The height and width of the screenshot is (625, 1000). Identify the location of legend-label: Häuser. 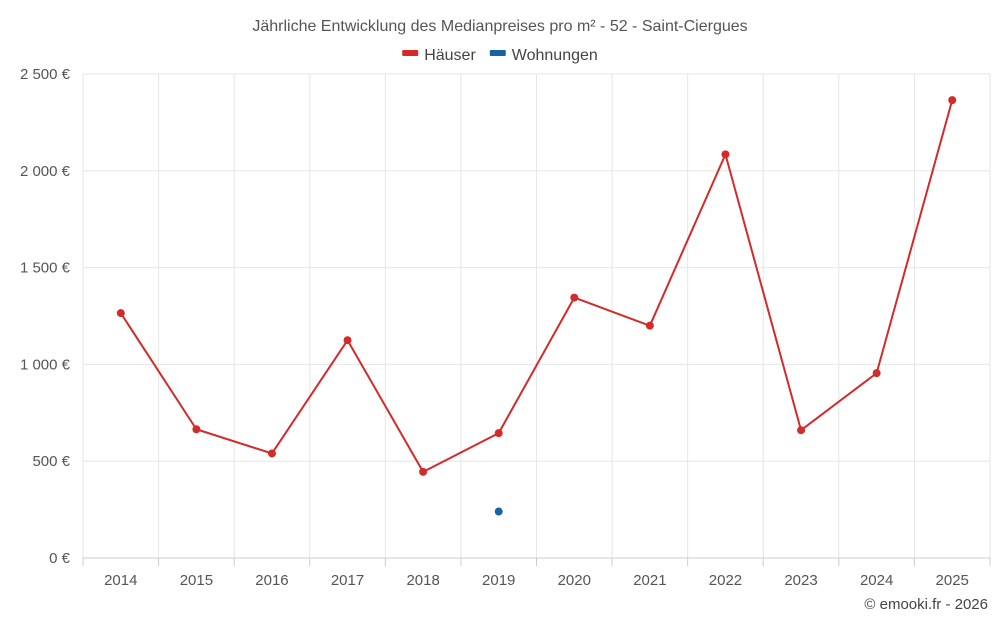
(450, 55).